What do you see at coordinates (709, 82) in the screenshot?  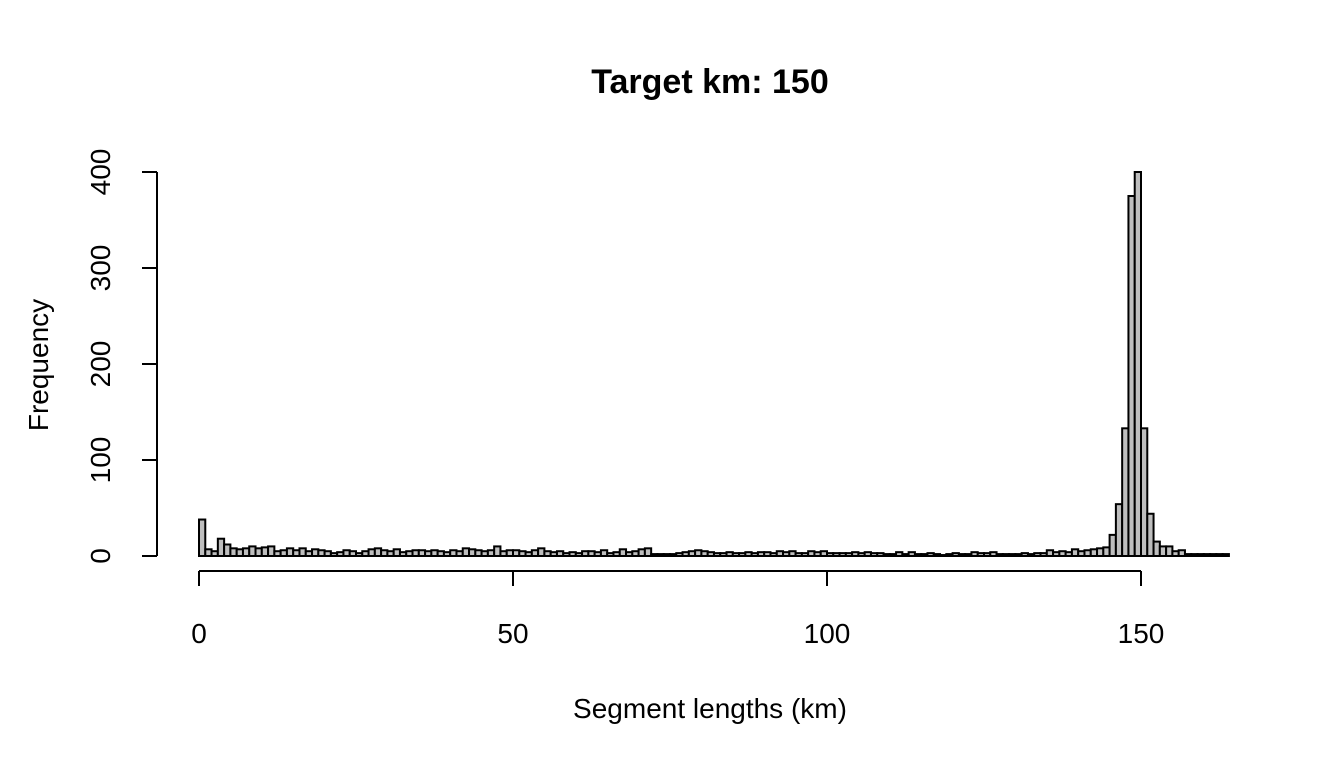 I see `chart-title: Target km: 150` at bounding box center [709, 82].